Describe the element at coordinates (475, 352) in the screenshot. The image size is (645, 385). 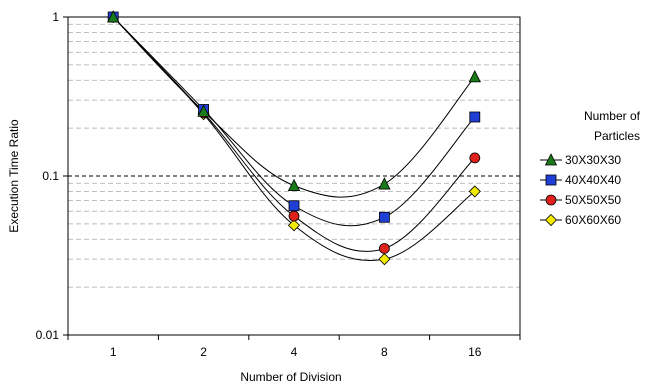
I see `x-tick-label: 16` at that location.